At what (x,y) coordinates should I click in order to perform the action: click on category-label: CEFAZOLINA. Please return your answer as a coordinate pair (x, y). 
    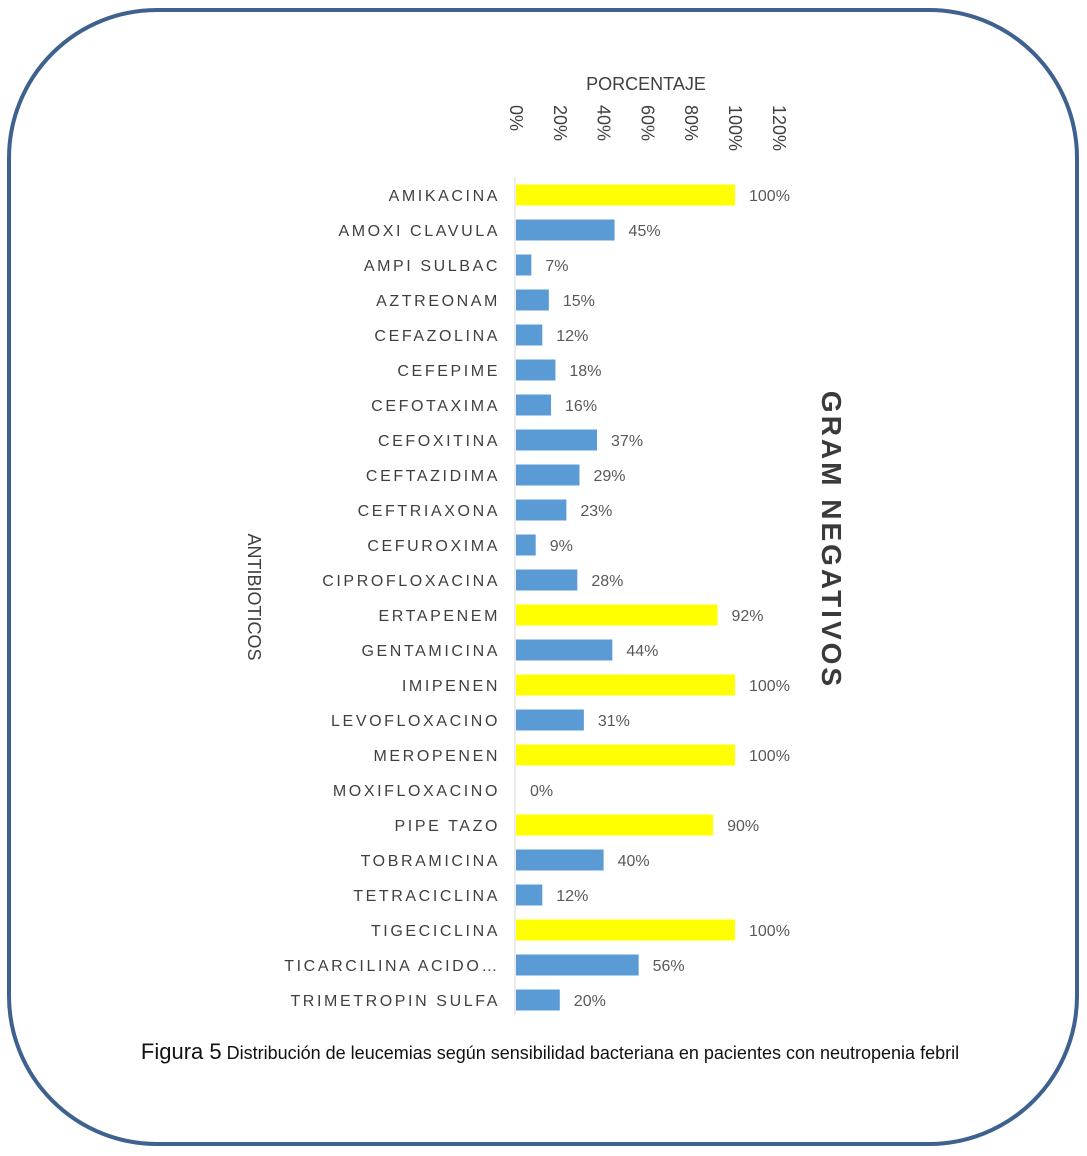
    Looking at the image, I should click on (437, 336).